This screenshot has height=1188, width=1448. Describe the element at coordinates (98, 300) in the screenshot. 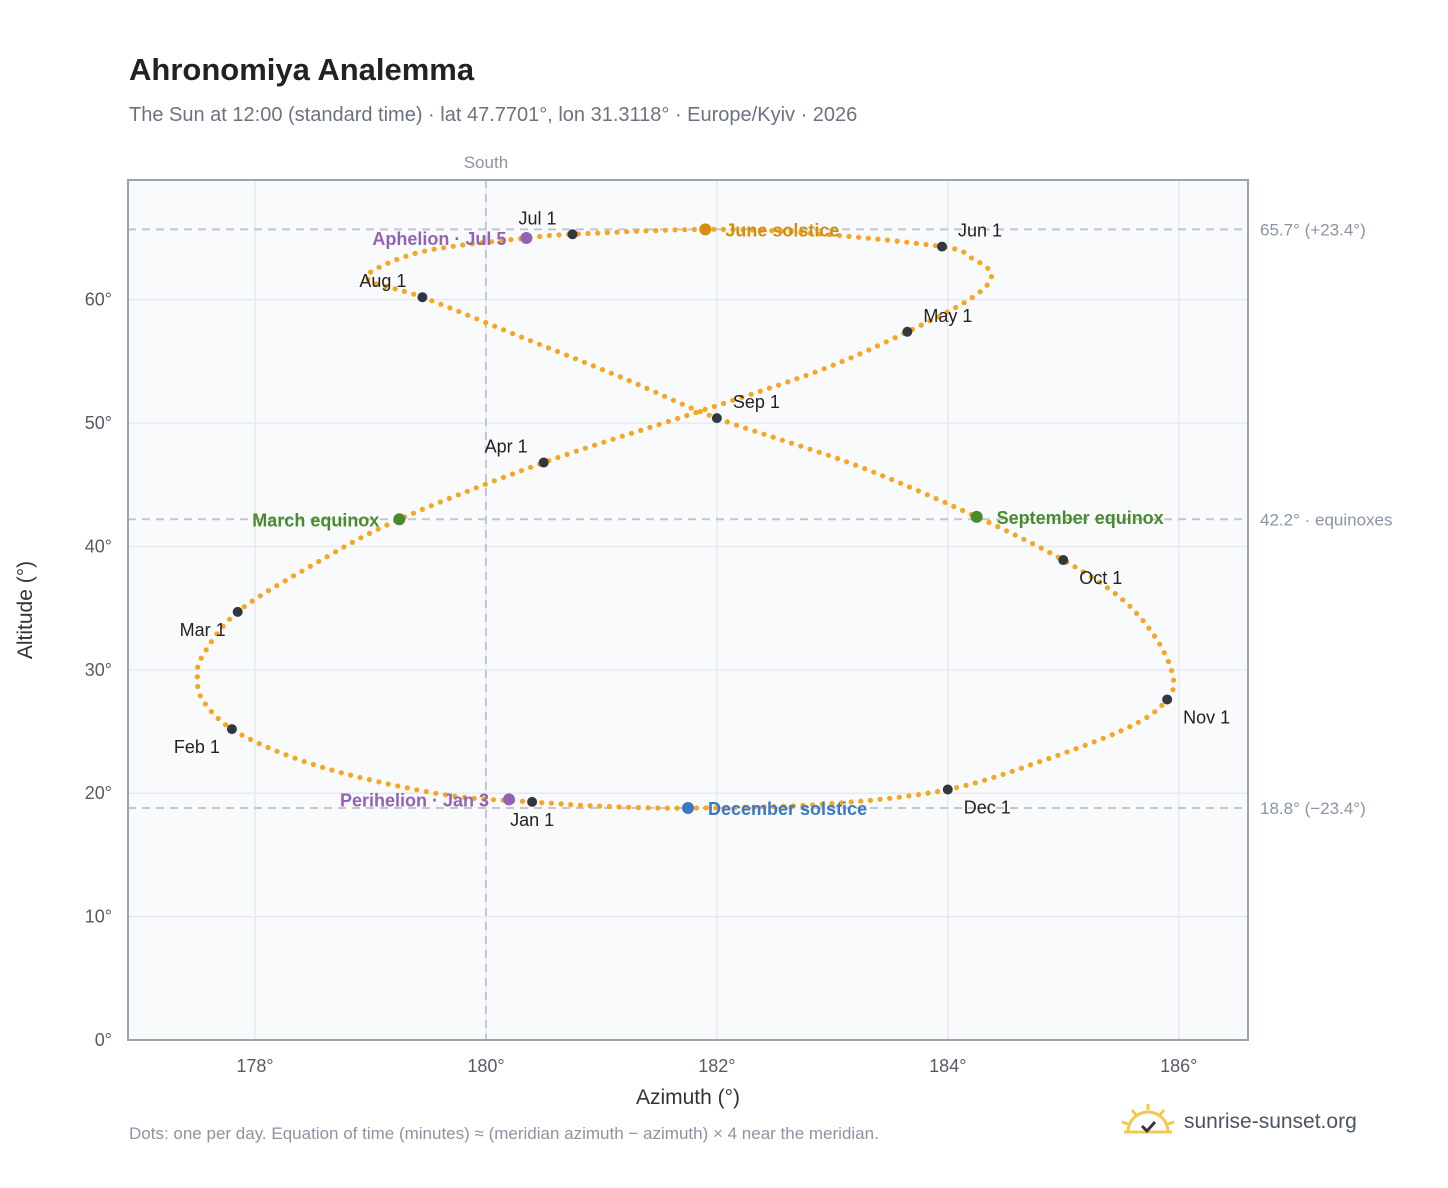

I see `y-tick-label: 60°` at that location.